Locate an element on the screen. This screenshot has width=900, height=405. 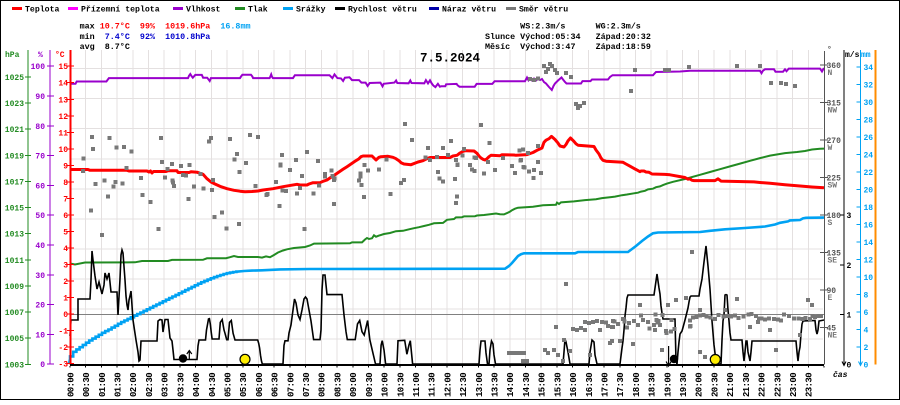
svg-text:Měsíc Východ:3:47 Západ:18: Měsíc Východ:3:47 Západ:18:59 is located at coordinates (568, 47).